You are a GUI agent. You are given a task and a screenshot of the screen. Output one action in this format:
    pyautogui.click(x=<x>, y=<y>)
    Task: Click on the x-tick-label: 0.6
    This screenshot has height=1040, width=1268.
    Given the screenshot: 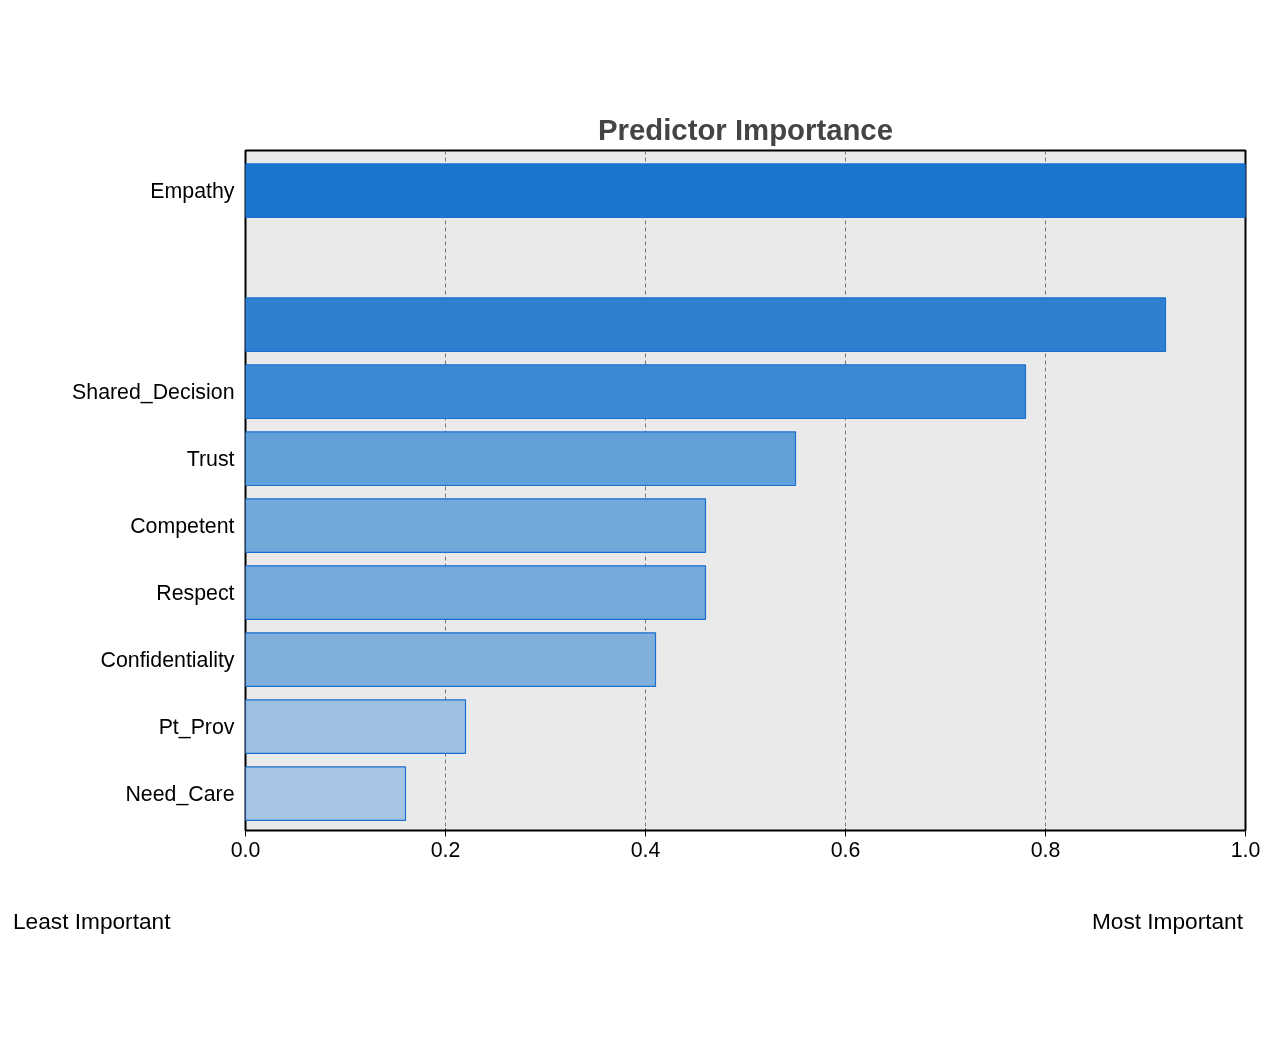 What is the action you would take?
    pyautogui.click(x=845, y=849)
    